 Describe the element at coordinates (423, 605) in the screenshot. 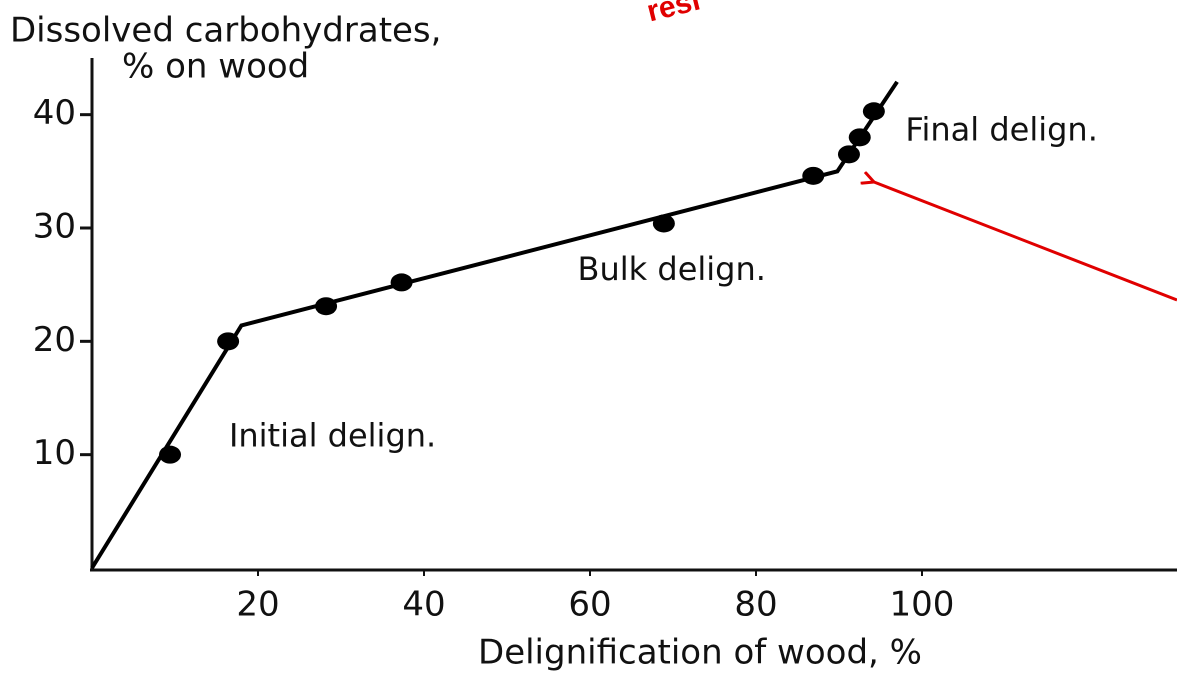

I see `x-tick-label: 40` at that location.